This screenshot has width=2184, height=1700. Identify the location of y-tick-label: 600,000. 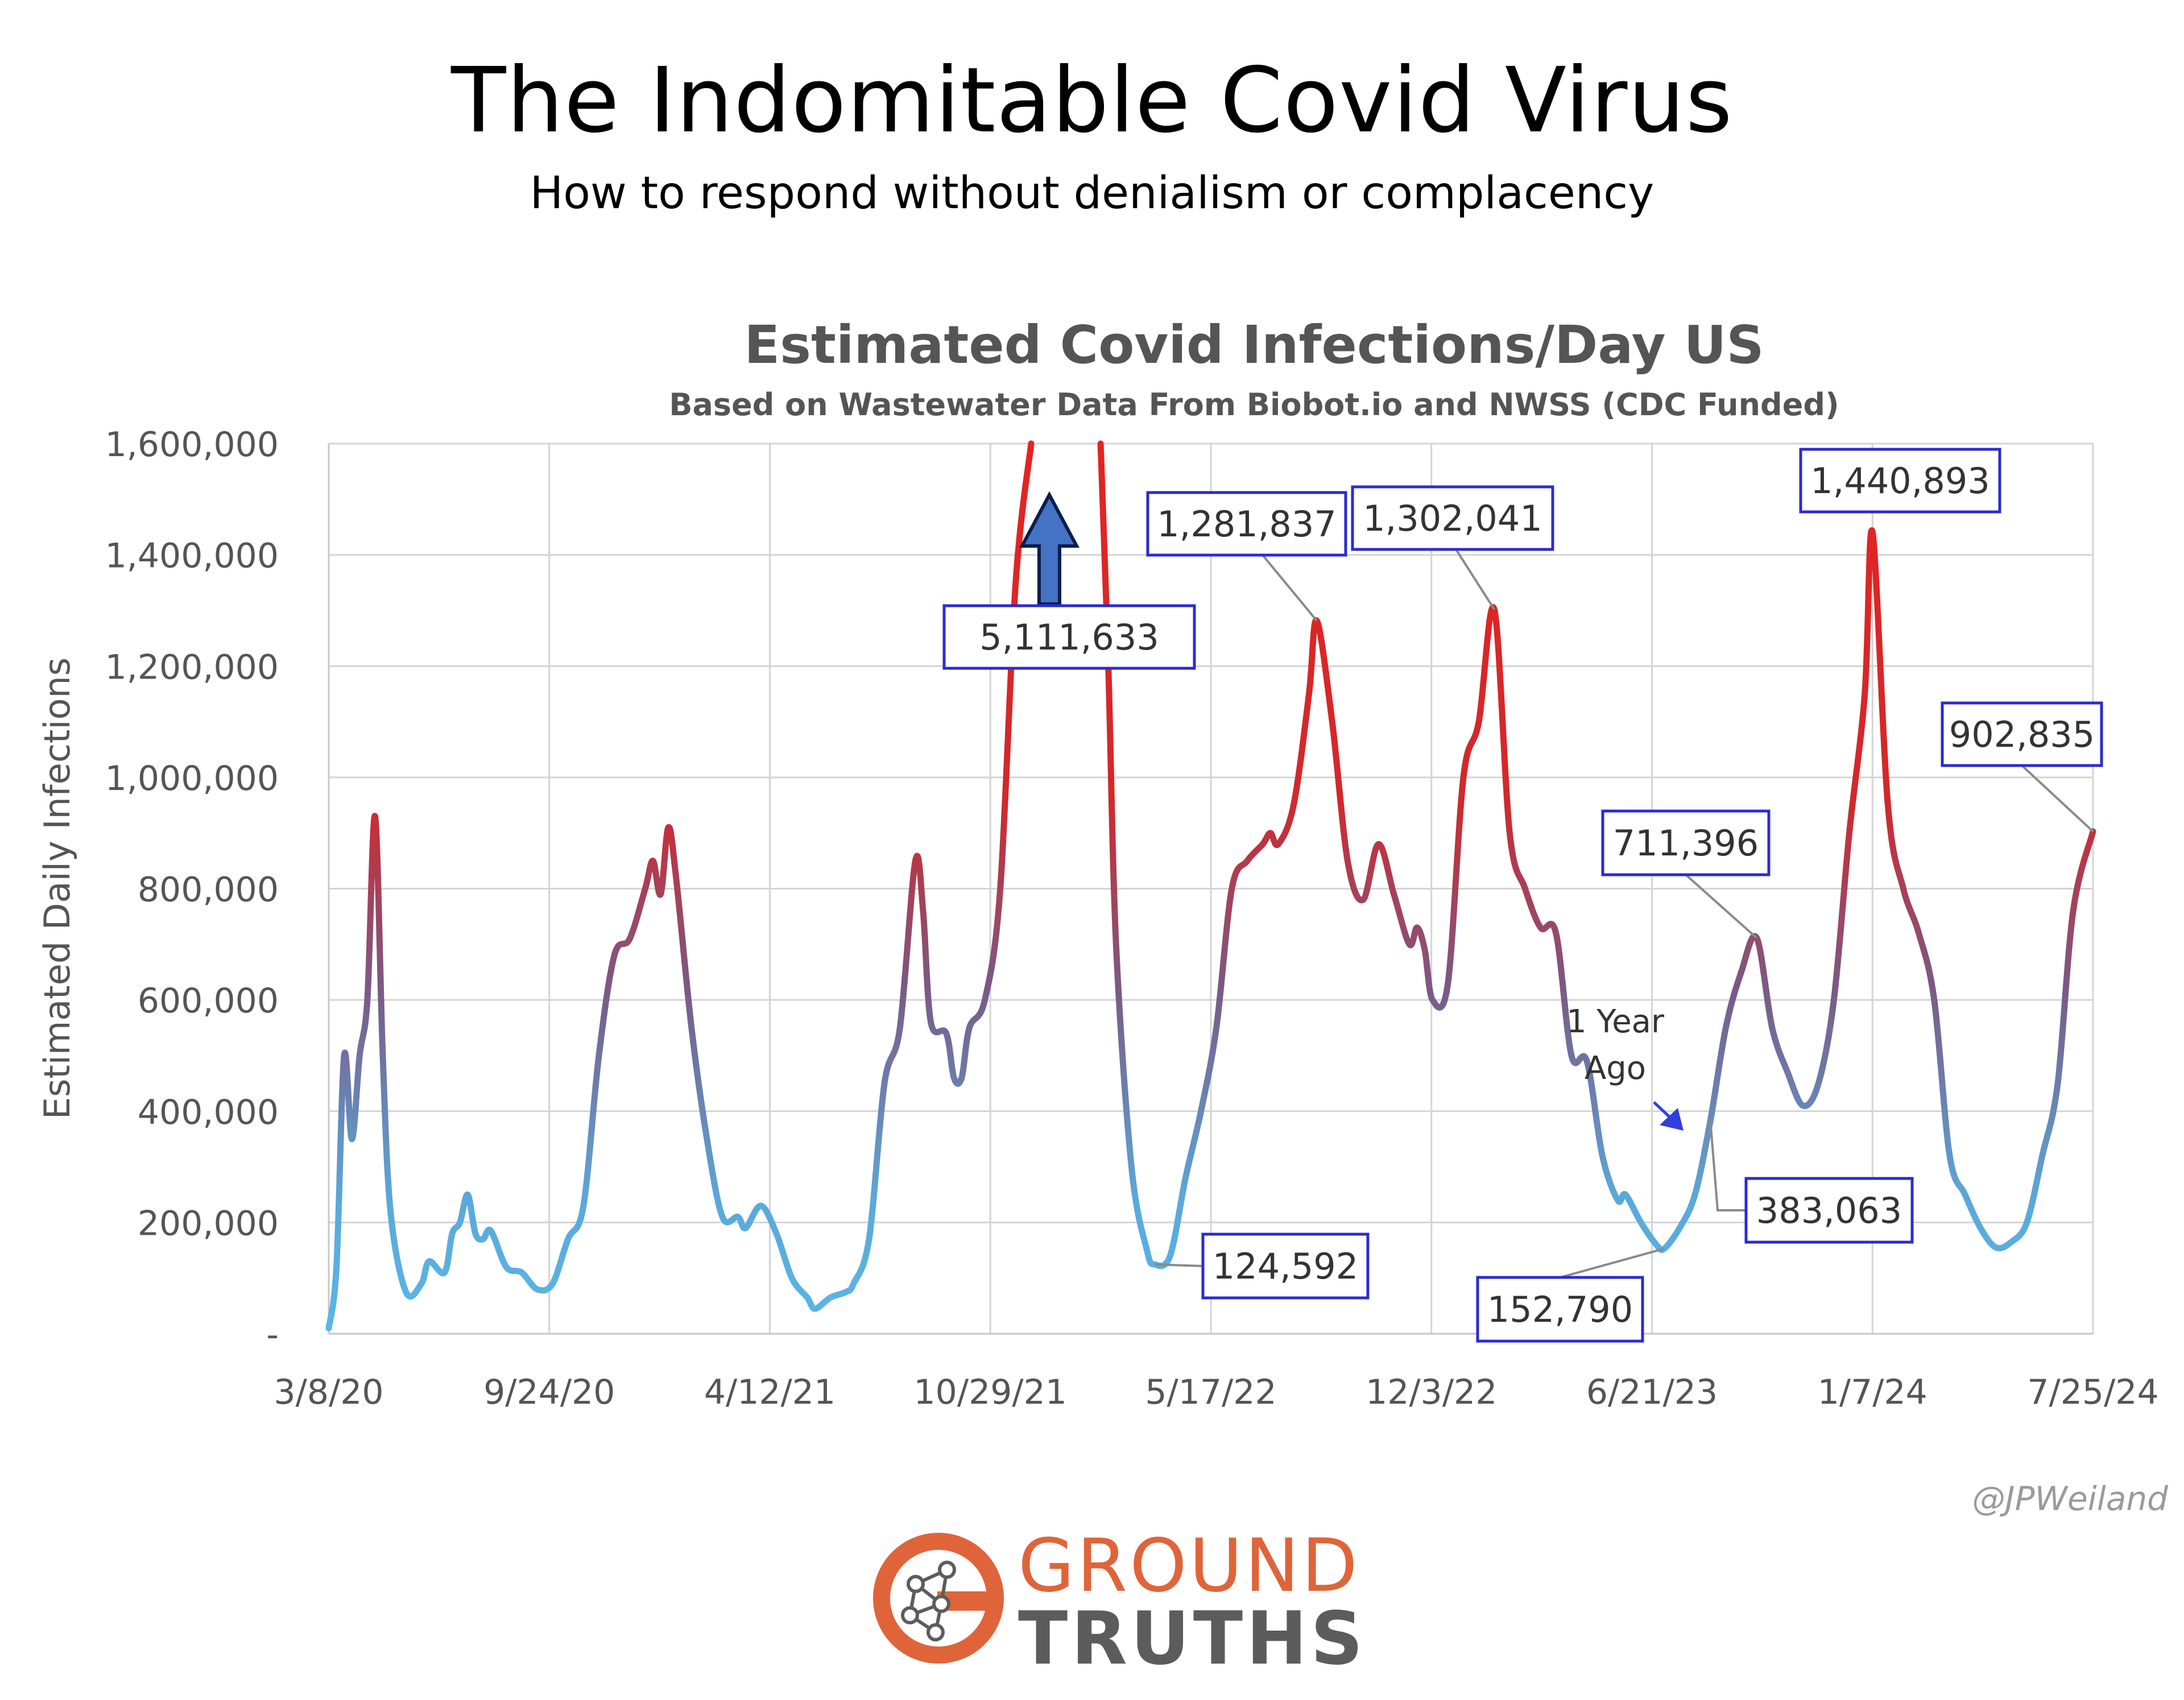
(208, 1001).